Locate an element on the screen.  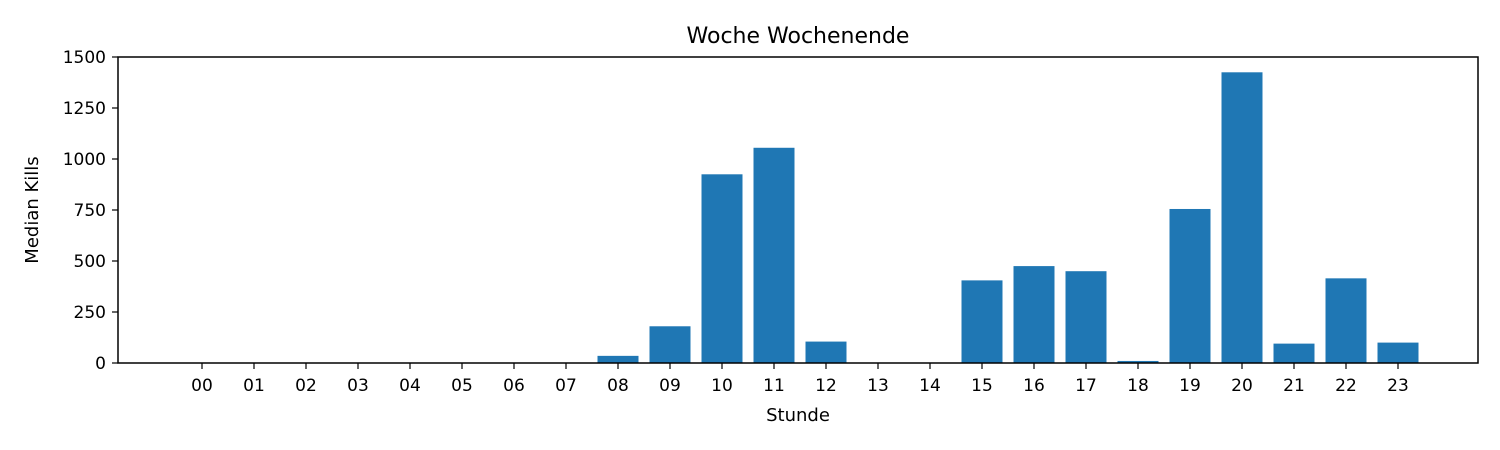
x-tick-label-02: 02 is located at coordinates (306, 386).